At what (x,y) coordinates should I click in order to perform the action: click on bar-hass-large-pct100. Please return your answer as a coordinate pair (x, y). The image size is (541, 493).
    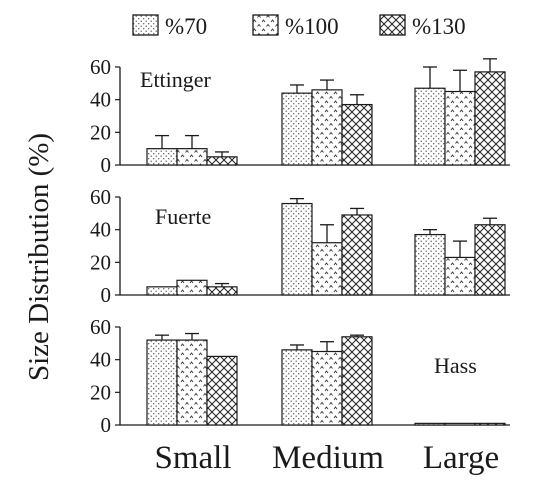
    Looking at the image, I should click on (460, 424).